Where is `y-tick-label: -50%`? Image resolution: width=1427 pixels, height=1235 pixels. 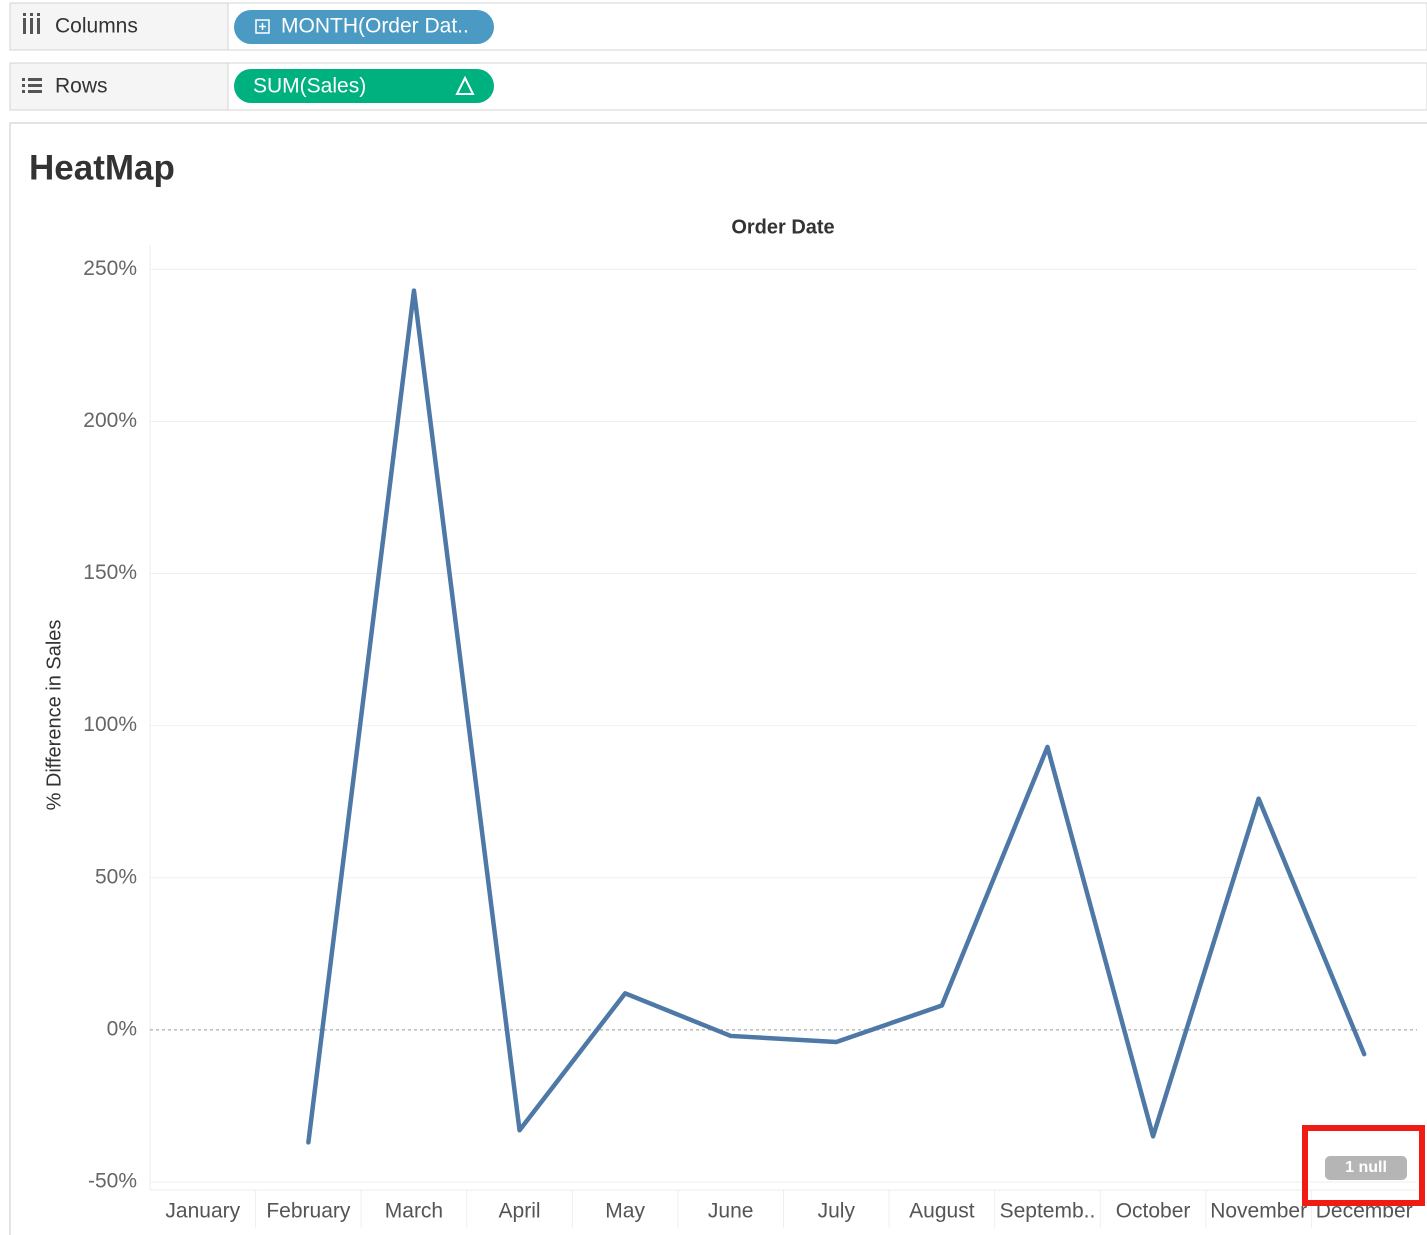 y-tick-label: -50% is located at coordinates (112, 1181).